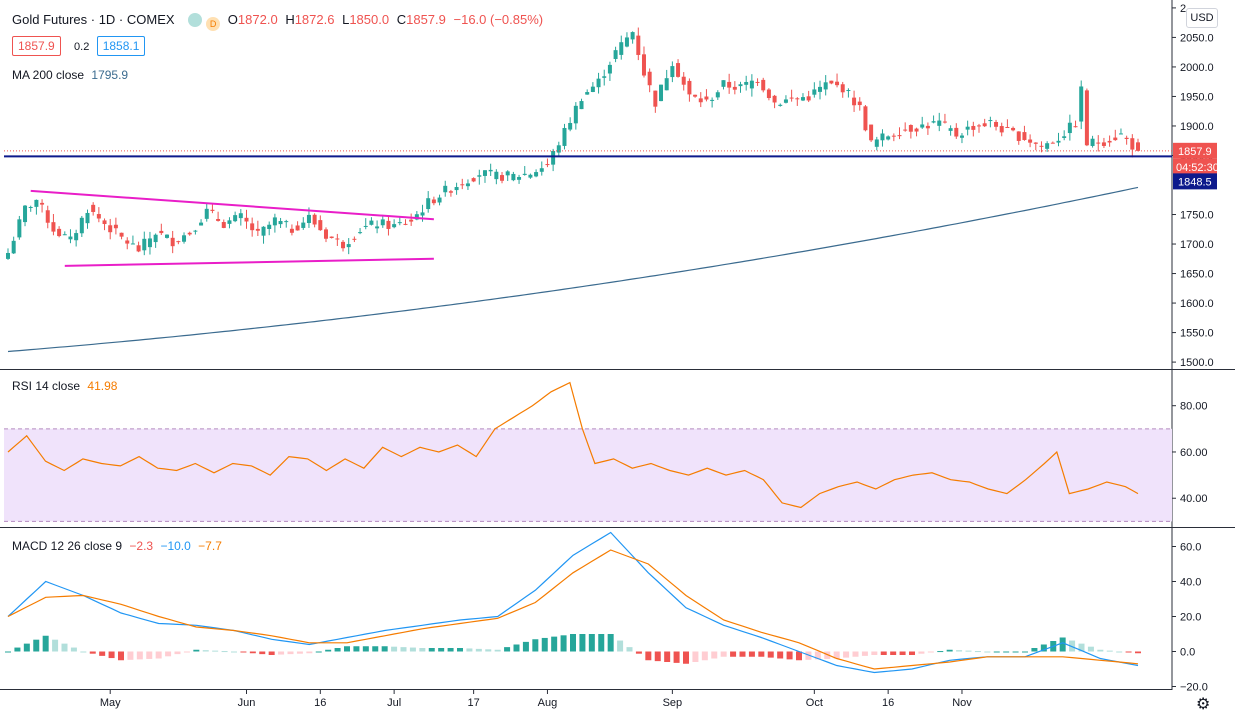  I want to click on rsi-axis-label: 80.00, so click(1194, 407).